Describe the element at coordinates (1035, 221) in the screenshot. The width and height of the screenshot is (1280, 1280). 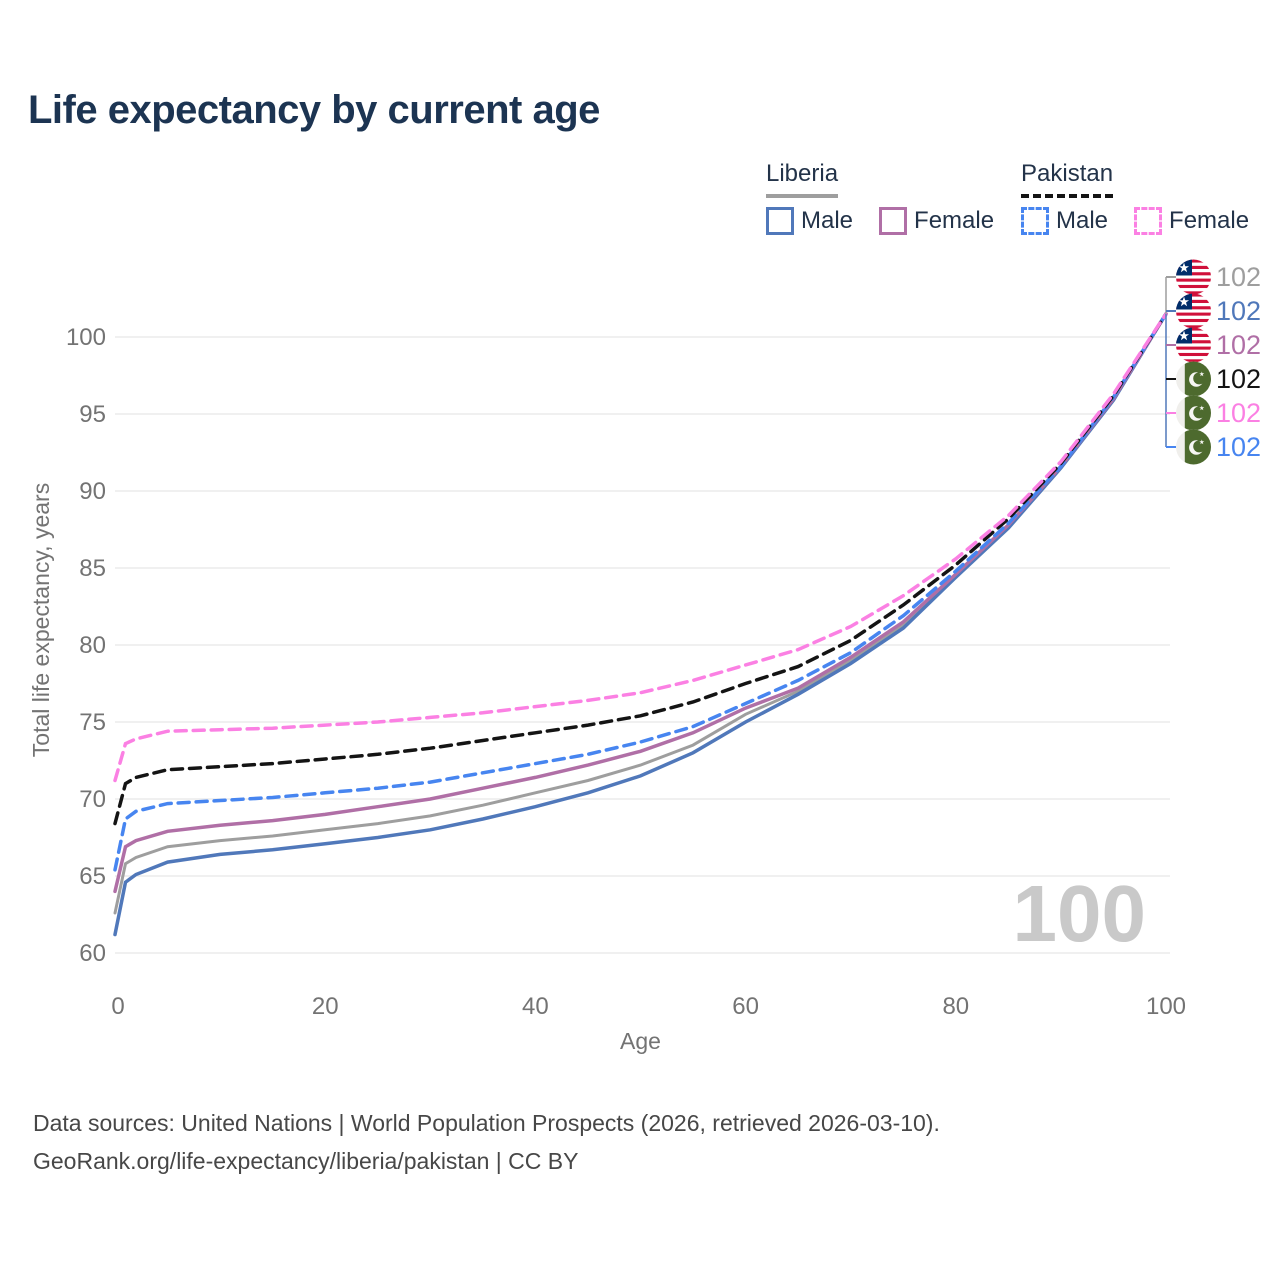
I see `legend-swatch-dashed-male` at that location.